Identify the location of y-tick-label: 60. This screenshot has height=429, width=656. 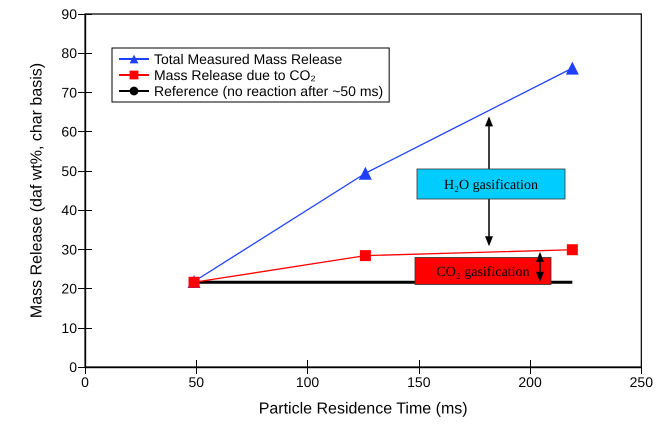
(69, 132).